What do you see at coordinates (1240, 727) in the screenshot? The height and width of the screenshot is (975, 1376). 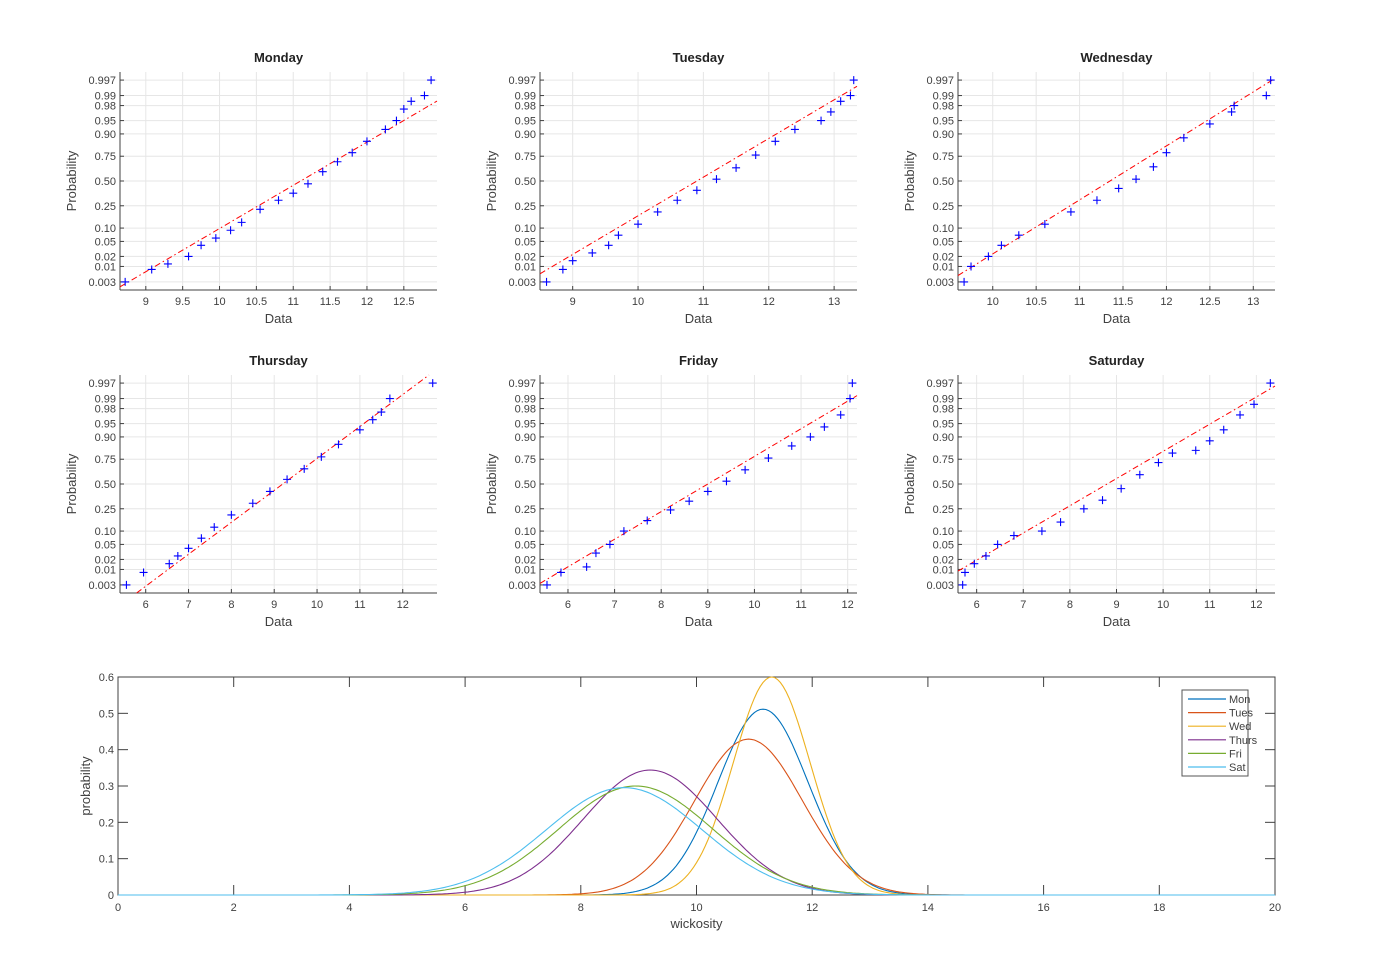 I see `legend-label: Wed` at bounding box center [1240, 727].